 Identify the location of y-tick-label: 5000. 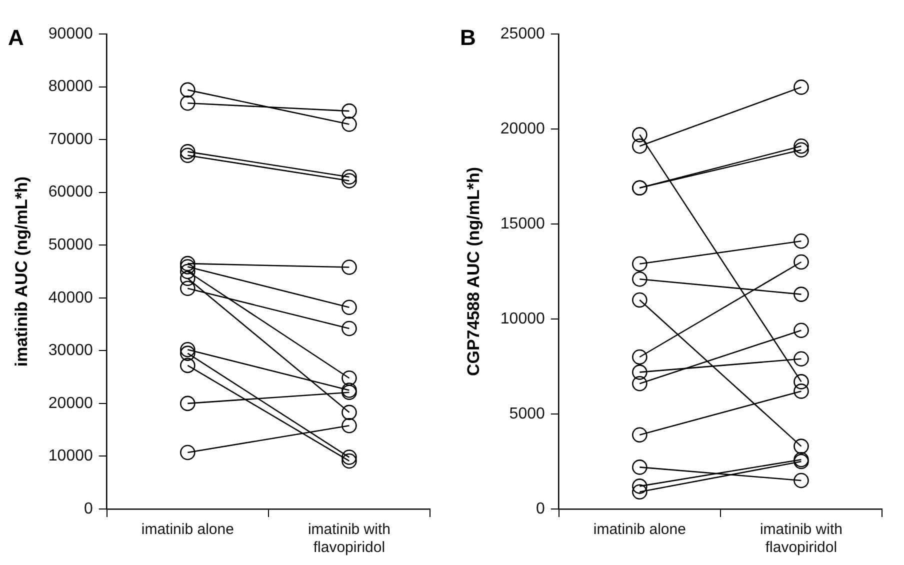
(527, 413).